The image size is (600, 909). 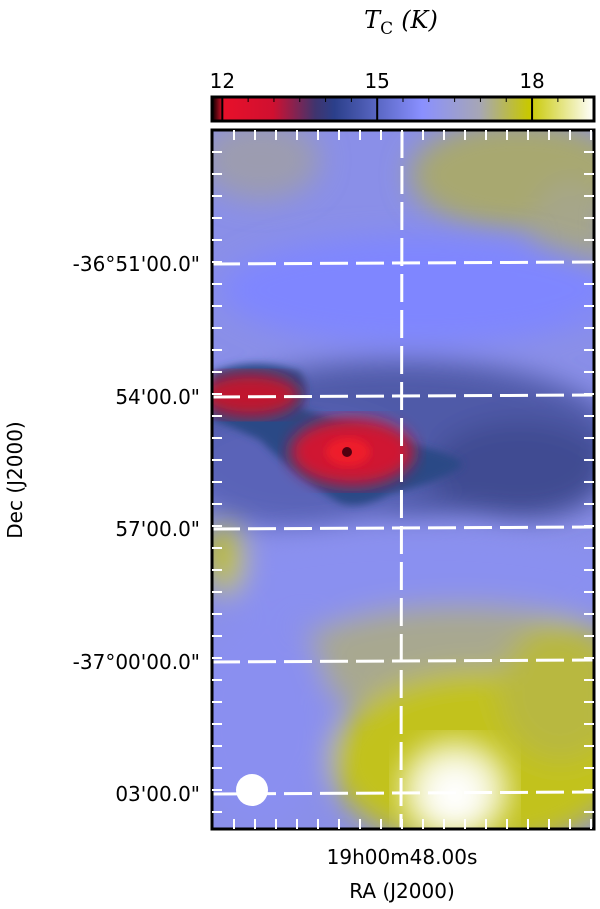 I want to click on map-warm-spot, so click(x=455, y=784).